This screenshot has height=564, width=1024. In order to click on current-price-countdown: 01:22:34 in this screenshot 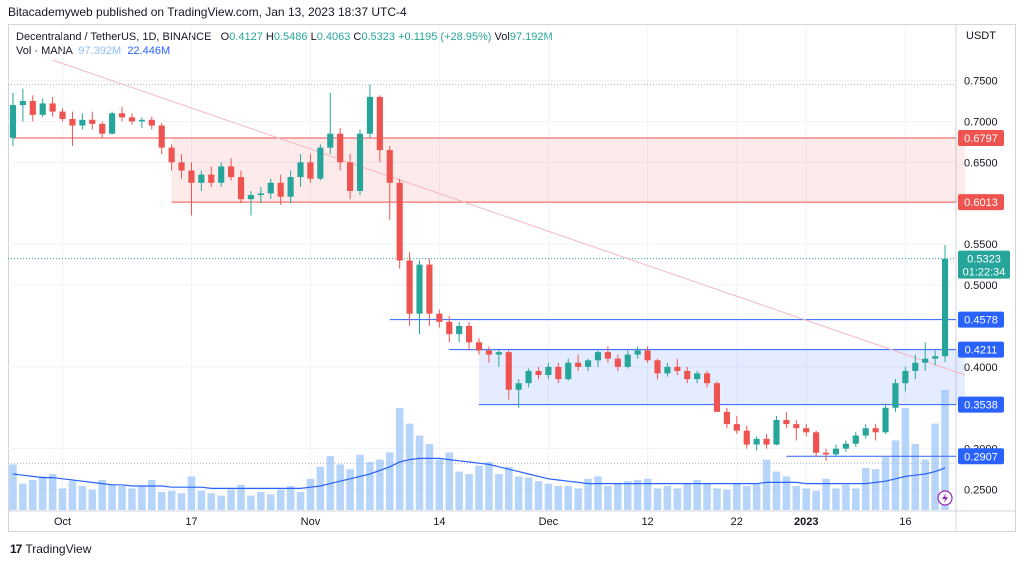, I will do `click(984, 273)`.